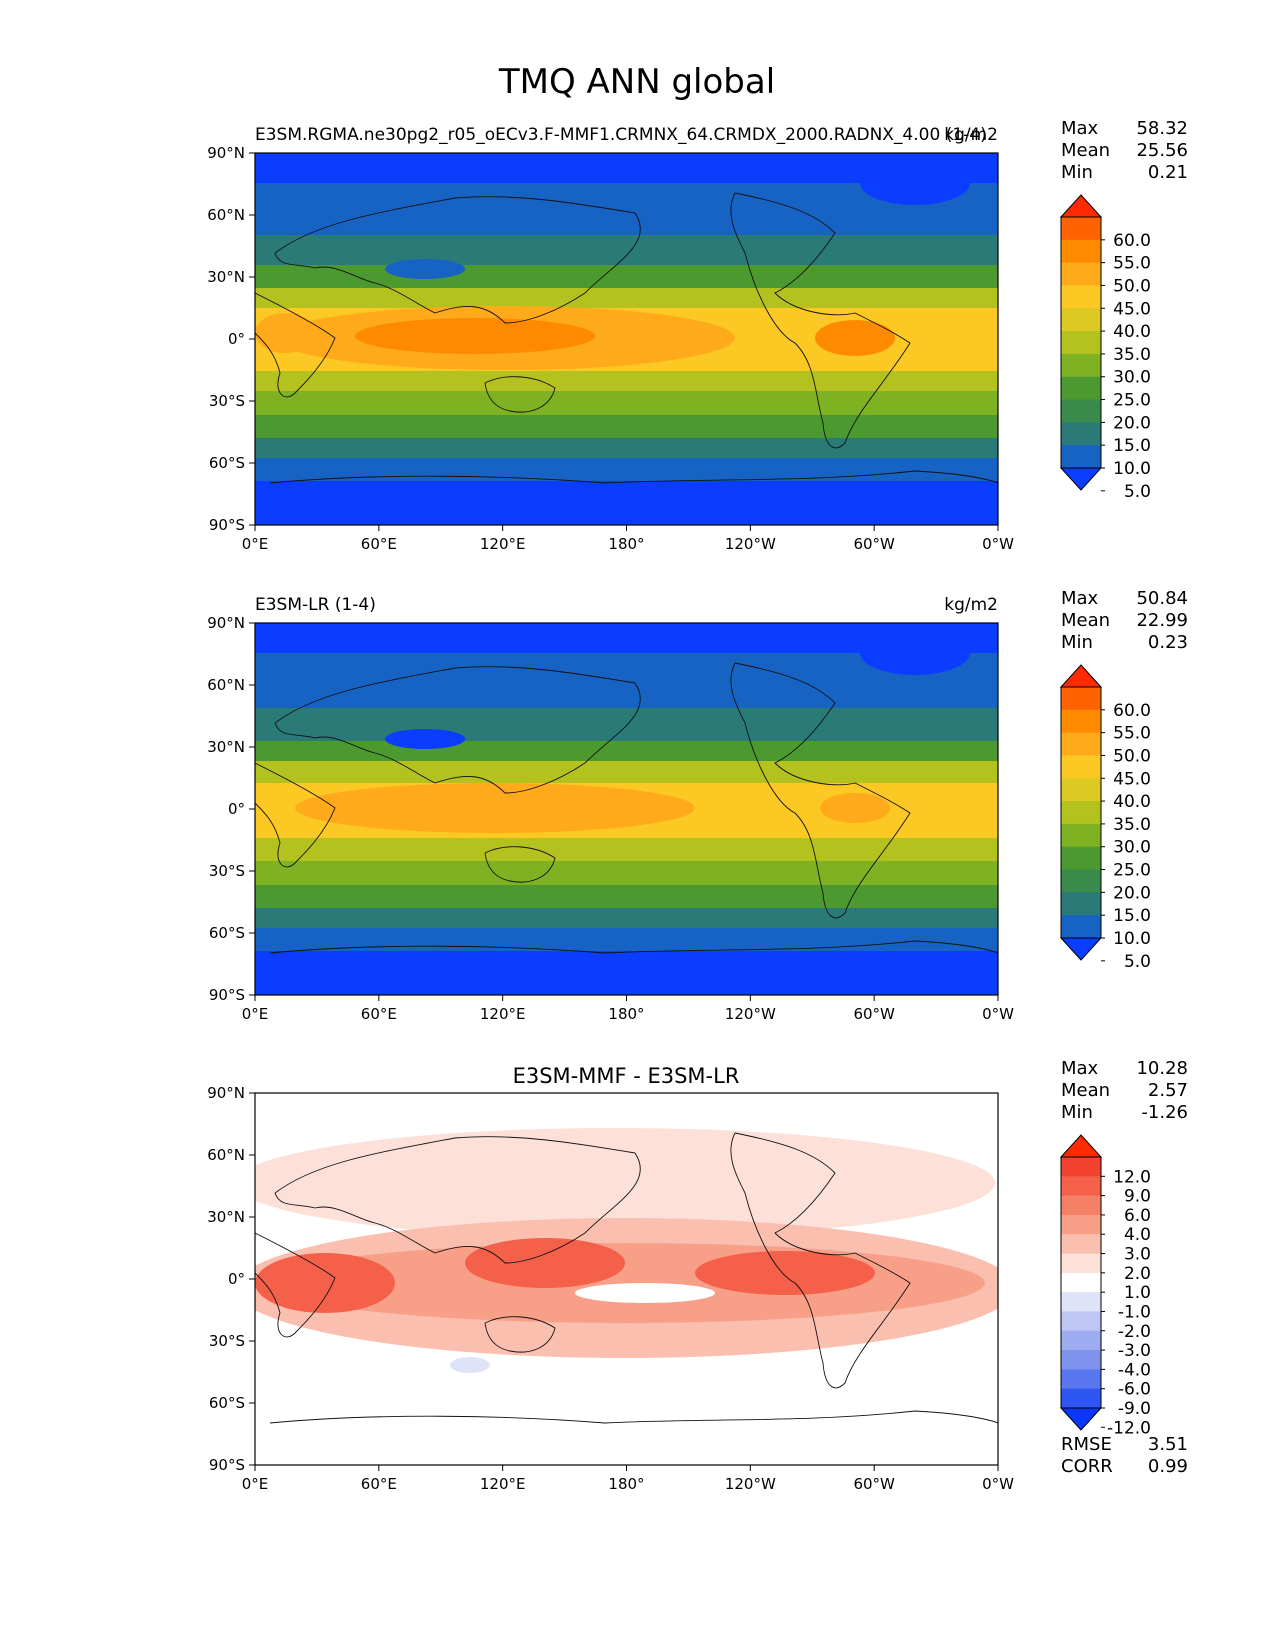  Describe the element at coordinates (285, 333) in the screenshot. I see `africa-moist` at that location.